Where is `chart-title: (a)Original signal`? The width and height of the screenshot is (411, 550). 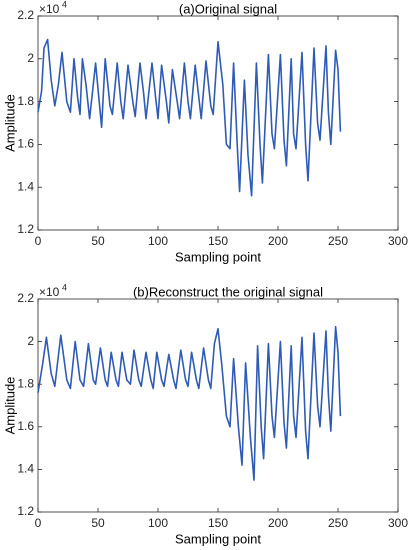 chart-title: (a)Original signal is located at coordinates (228, 8).